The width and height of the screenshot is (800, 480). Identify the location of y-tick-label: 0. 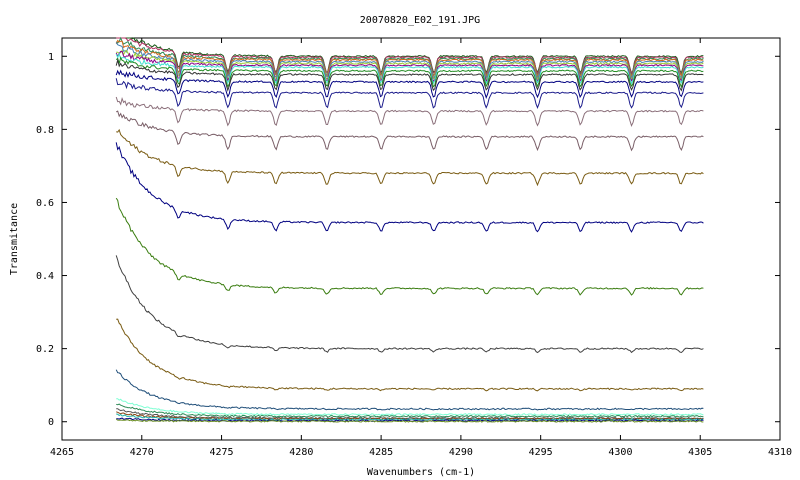
(51, 422).